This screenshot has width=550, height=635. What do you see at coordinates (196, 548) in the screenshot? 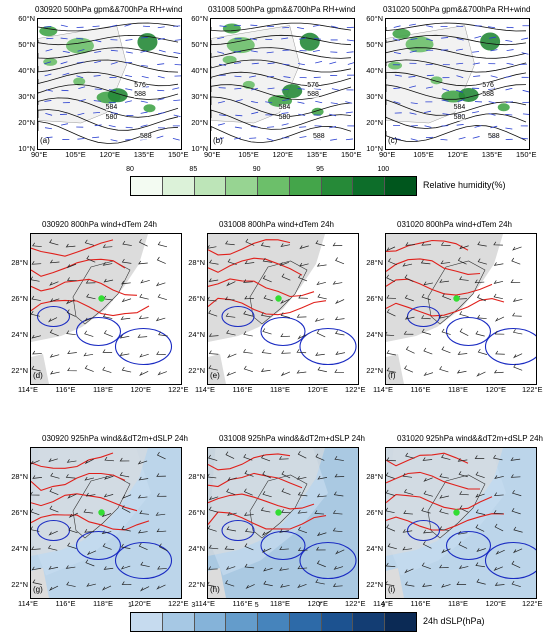
I see `y-tick-label: 24°N` at bounding box center [196, 548].